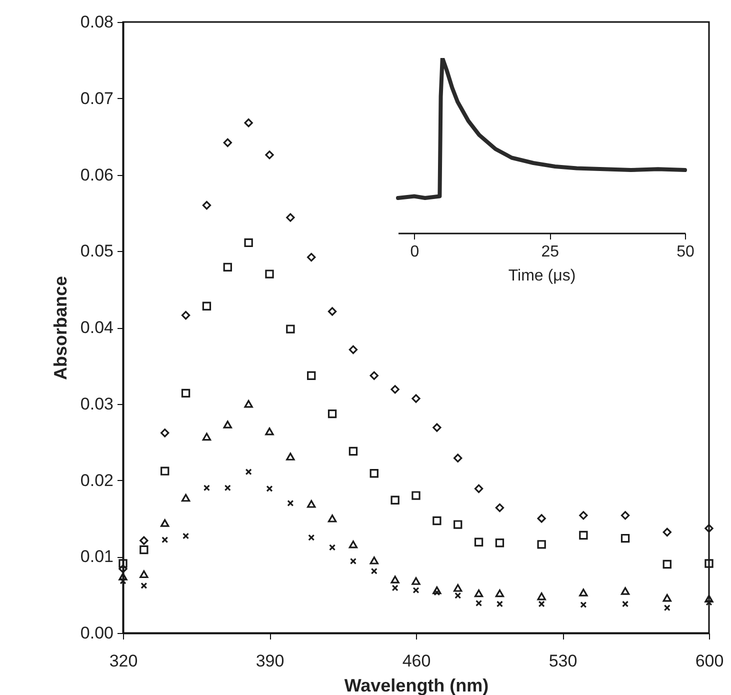 This screenshot has width=731, height=695. I want to click on y-tick-label: 0.05, so click(97, 251).